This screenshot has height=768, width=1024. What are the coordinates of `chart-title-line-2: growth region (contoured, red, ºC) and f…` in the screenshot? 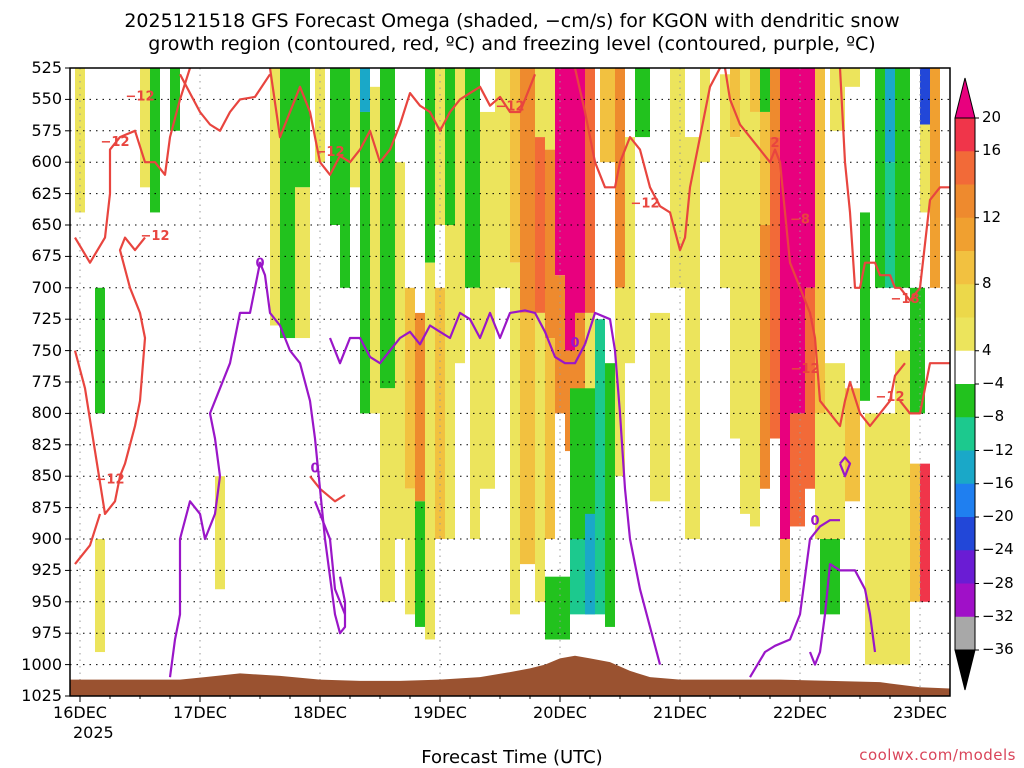 It's located at (512, 44).